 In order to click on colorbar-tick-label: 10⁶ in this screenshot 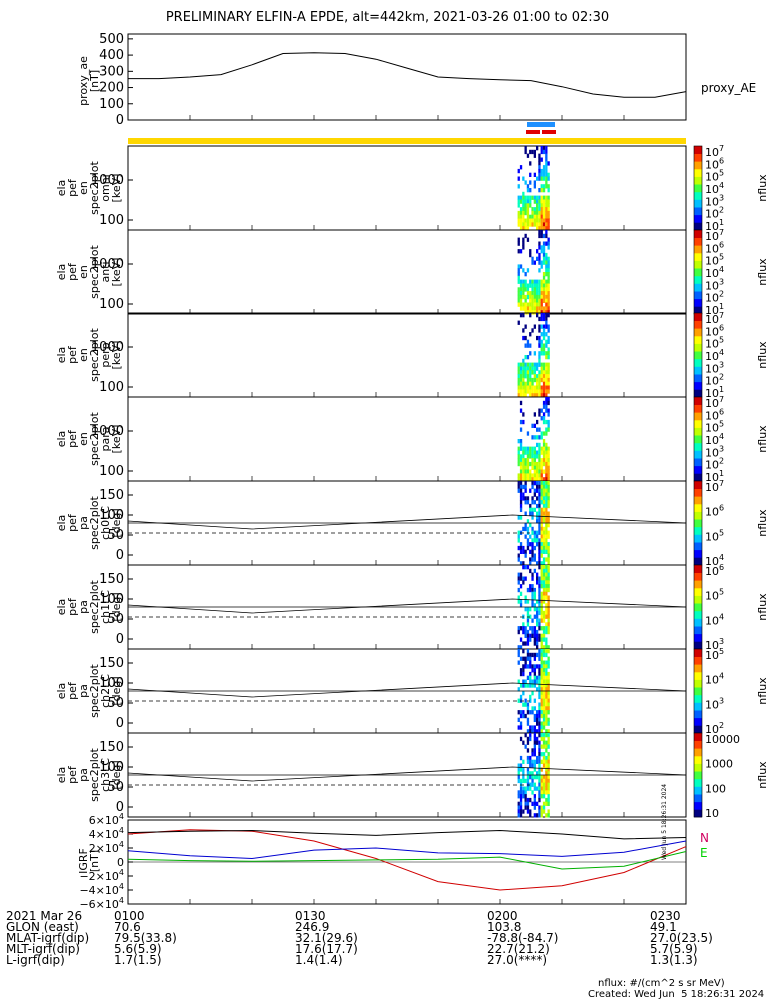, I will do `click(714, 570)`.